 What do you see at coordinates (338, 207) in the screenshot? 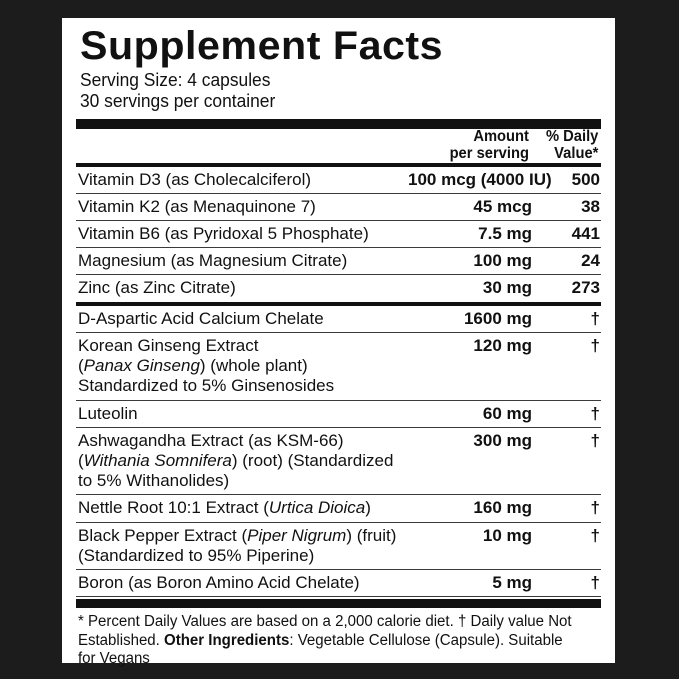
I see `table-row: Vitamin K2 (as Menaquinone 7) 45 mcg 38` at bounding box center [338, 207].